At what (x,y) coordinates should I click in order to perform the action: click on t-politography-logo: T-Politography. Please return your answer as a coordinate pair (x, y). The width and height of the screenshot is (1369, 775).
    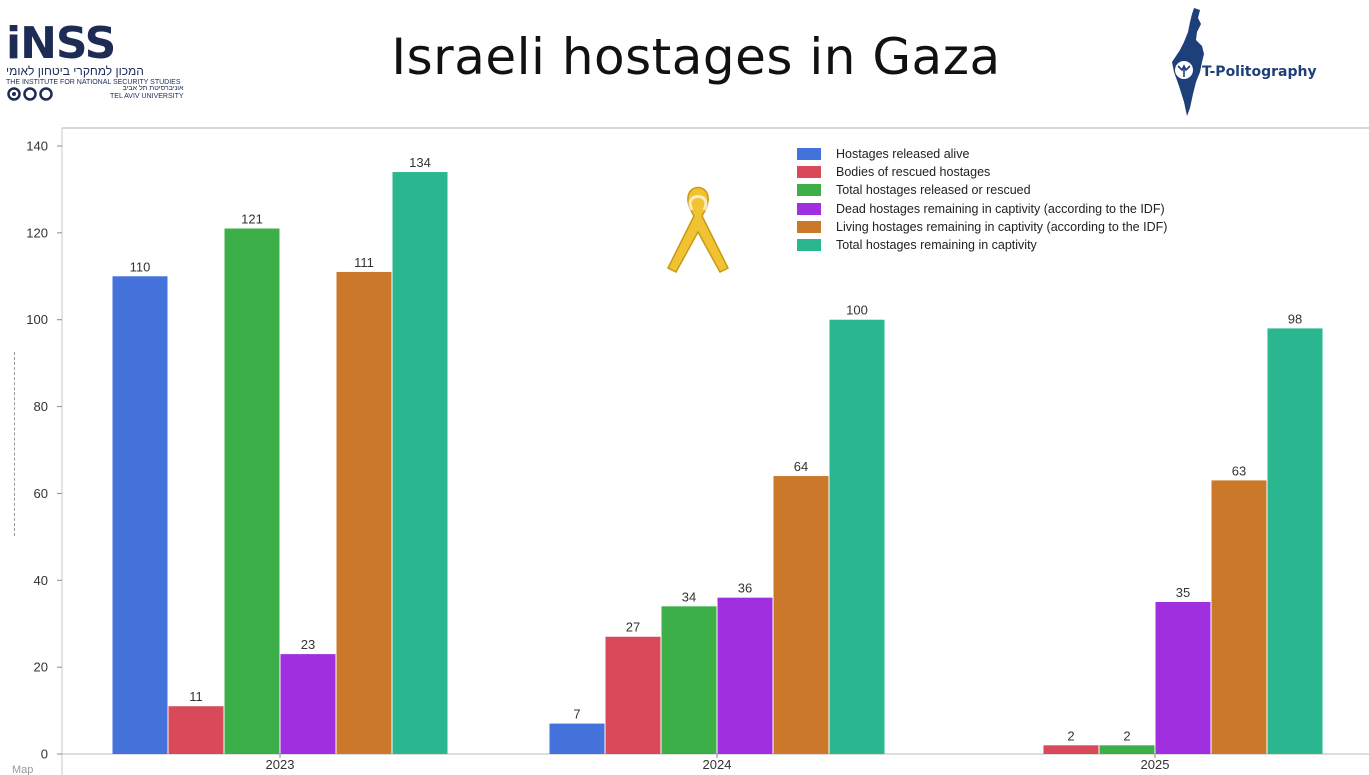
    Looking at the image, I should click on (1251, 63).